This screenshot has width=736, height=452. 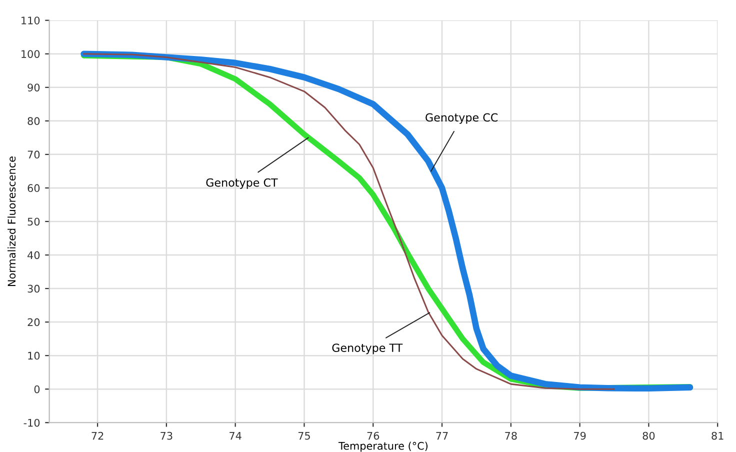 I want to click on y-tick-label: 30, so click(x=34, y=288).